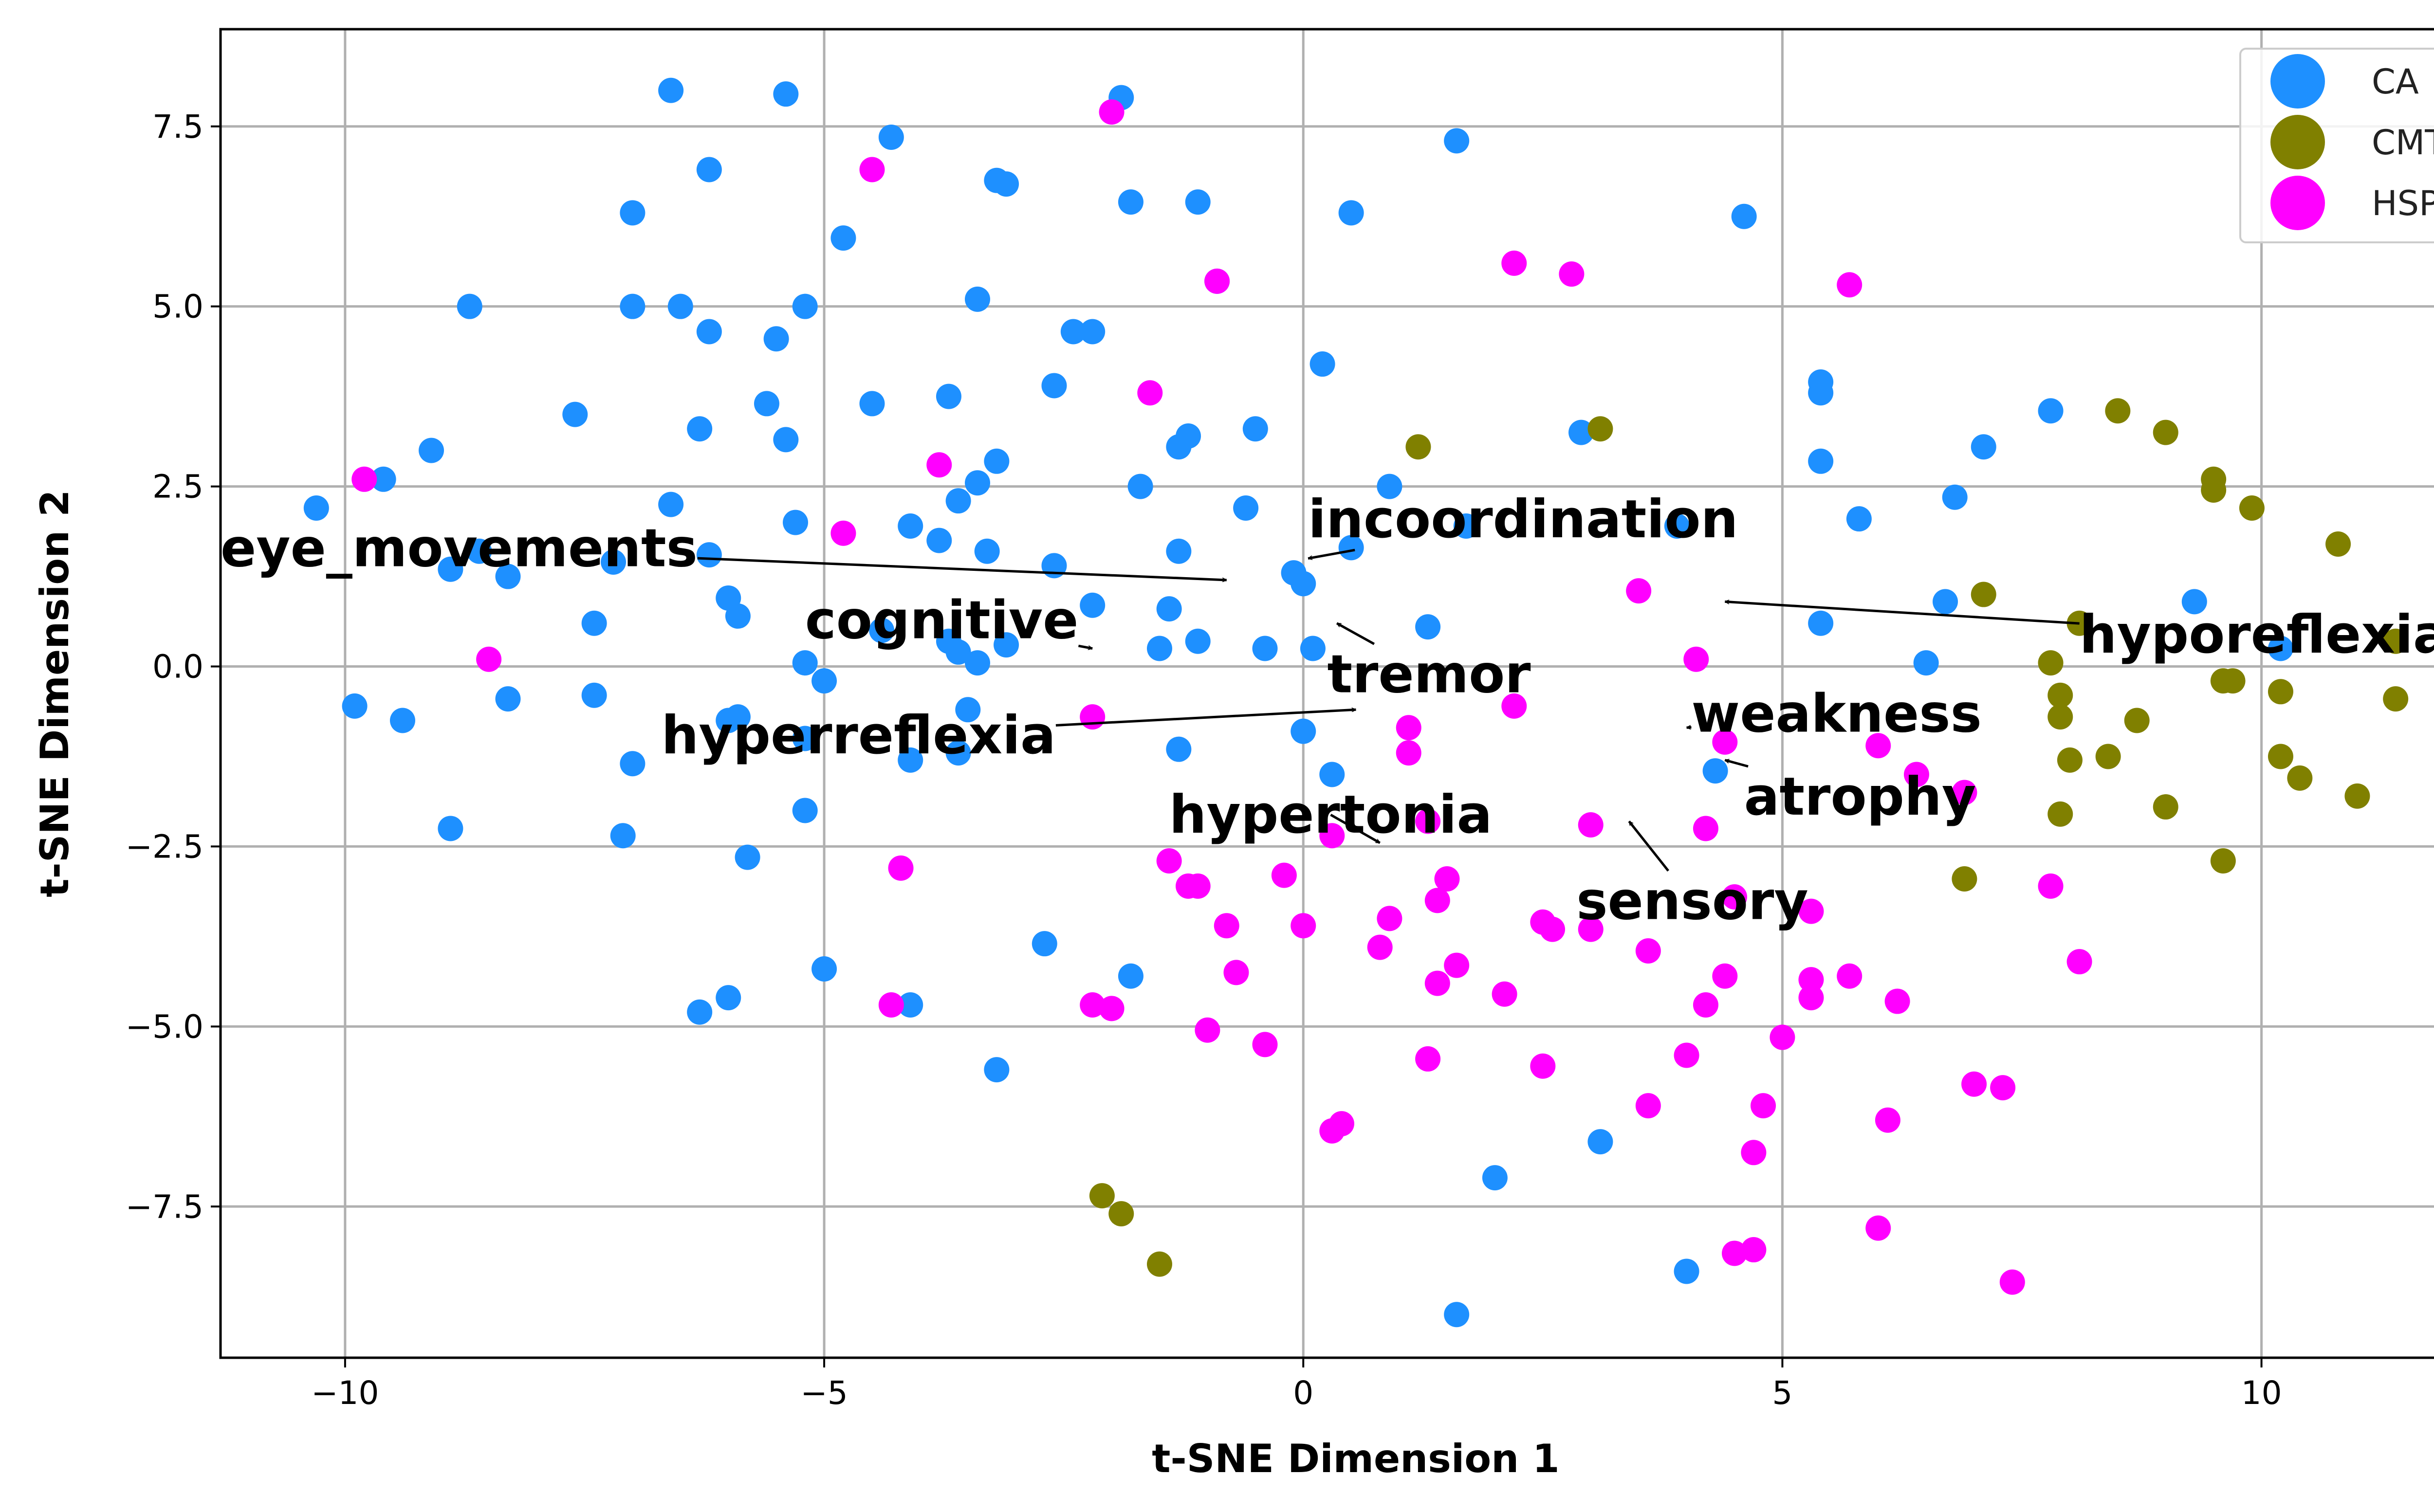 This screenshot has height=1512, width=2434. I want to click on annotation-label-atrophy: atrophy, so click(1860, 796).